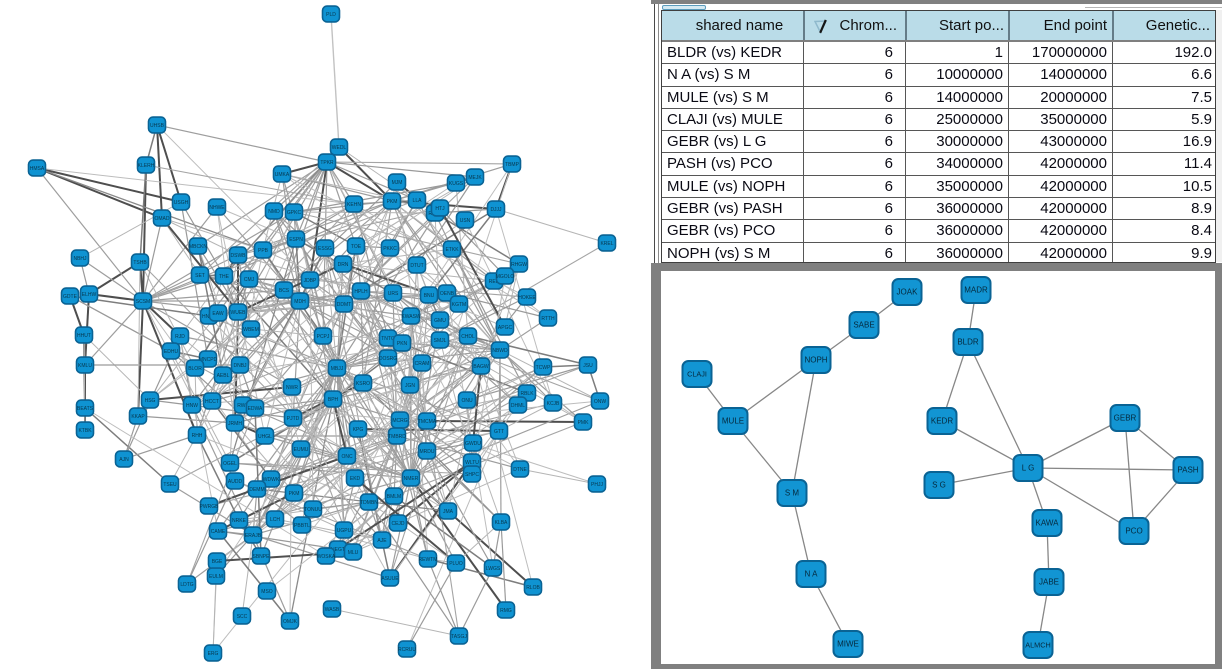  What do you see at coordinates (140, 263) in the screenshot?
I see `svg-text: TSHB` at bounding box center [140, 263].